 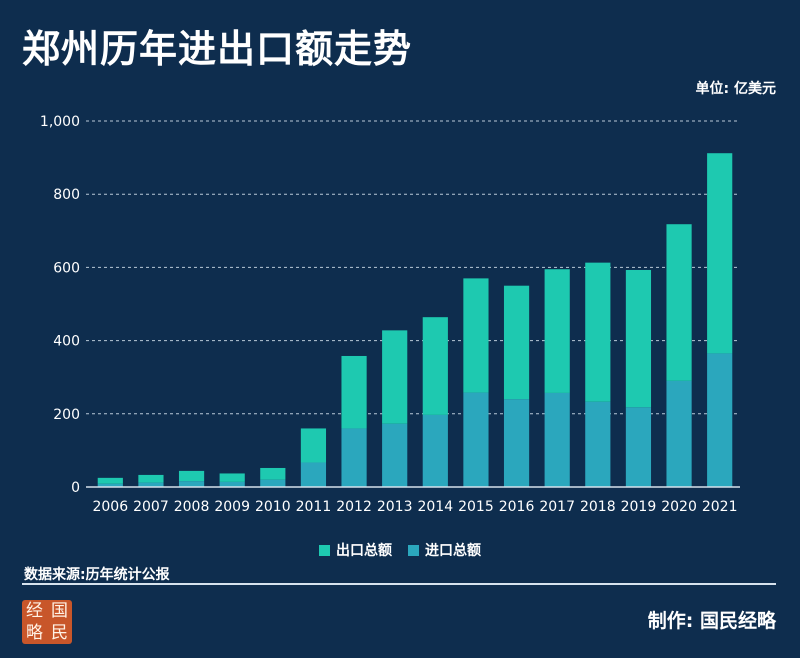 What do you see at coordinates (110, 507) in the screenshot?
I see `x-tick-label: 2006` at bounding box center [110, 507].